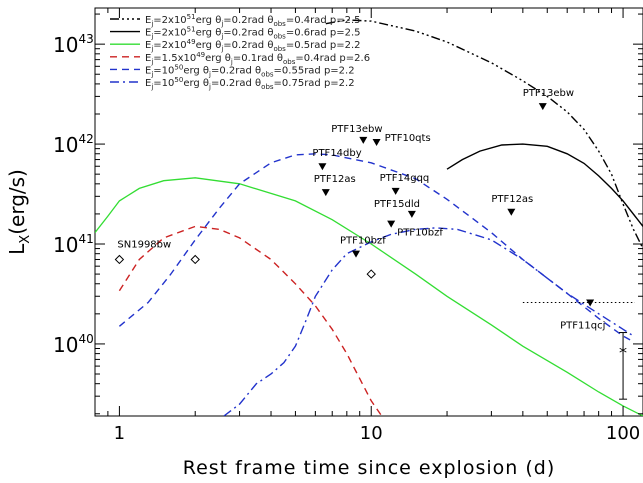  Describe the element at coordinates (405, 178) in the screenshot. I see `upper-limit-label: PTF14gqq` at that location.